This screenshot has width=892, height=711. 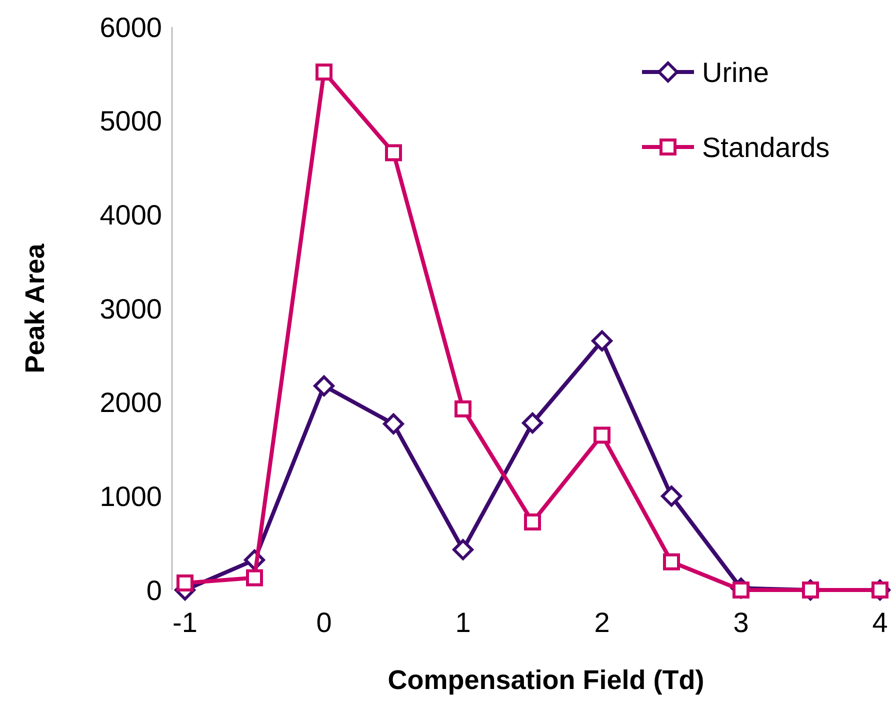 I want to click on y-tick-label: 3000, so click(x=131, y=308).